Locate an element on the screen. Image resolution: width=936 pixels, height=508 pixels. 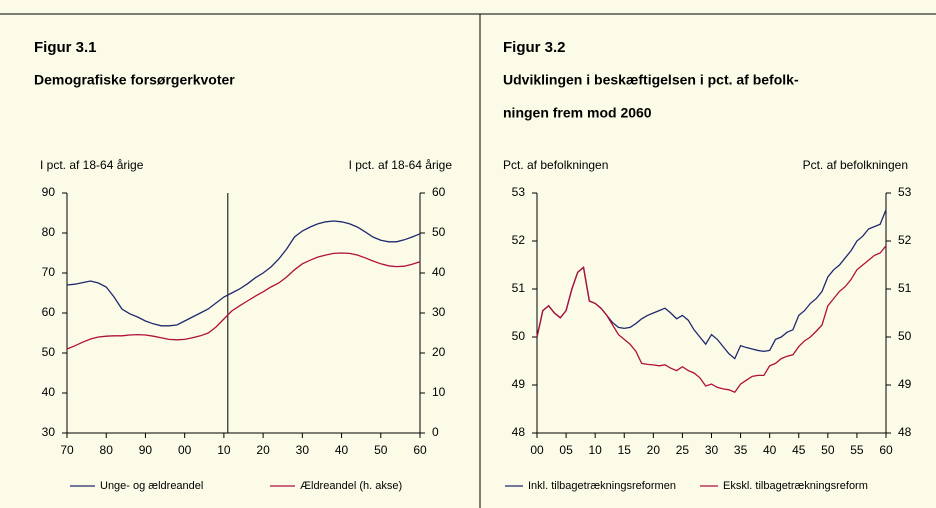
y2-tick-label: 20 is located at coordinates (439, 352).